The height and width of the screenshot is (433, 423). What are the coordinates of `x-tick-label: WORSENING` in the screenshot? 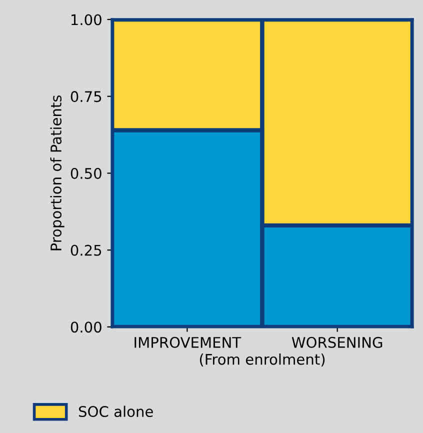 It's located at (337, 342).